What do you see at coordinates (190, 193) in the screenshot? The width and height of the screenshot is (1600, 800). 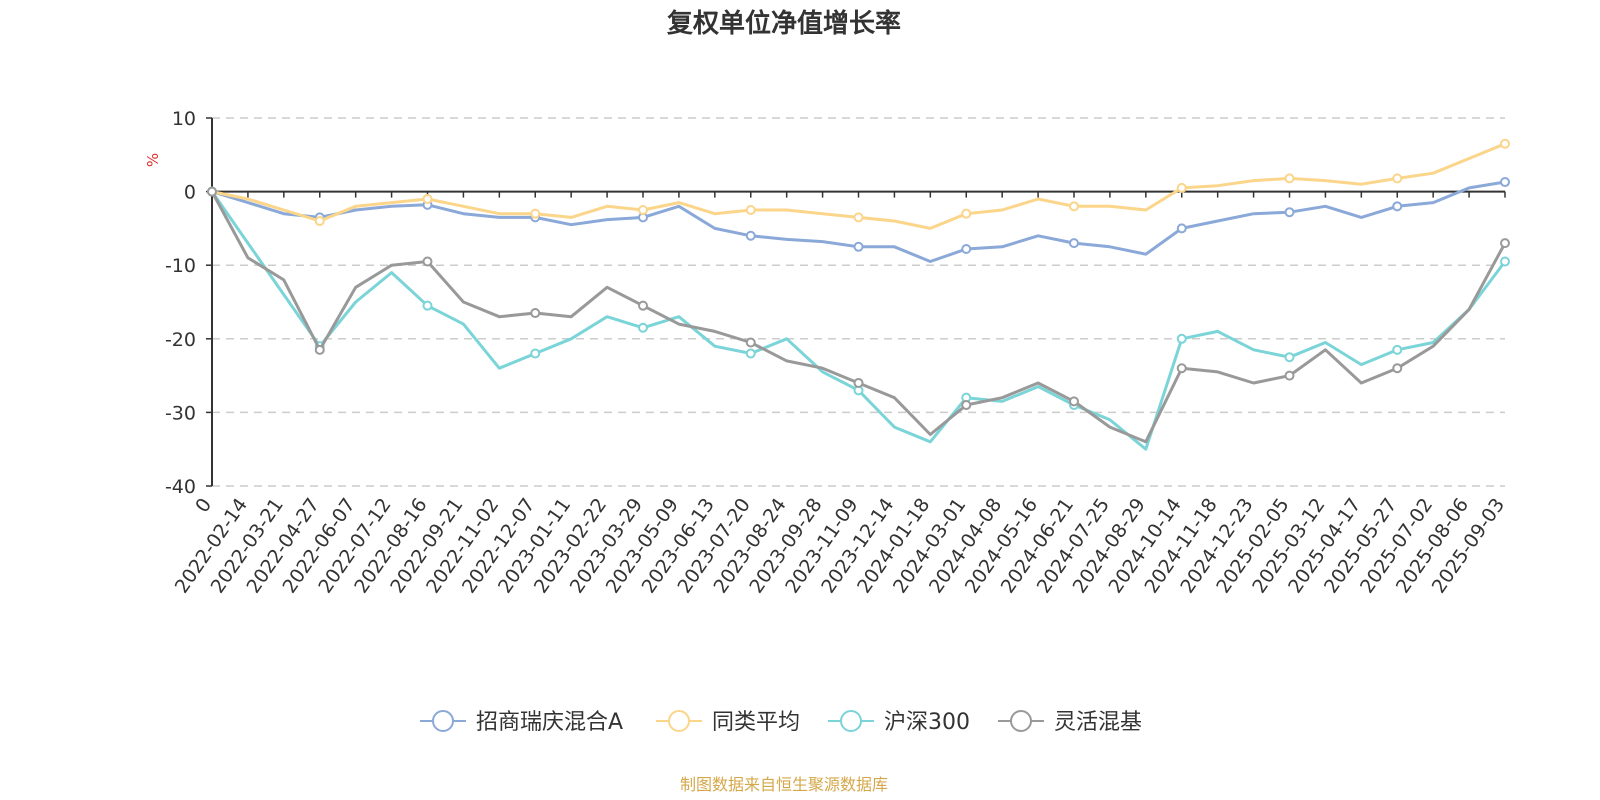 I see `y-tick-label: 0` at bounding box center [190, 193].